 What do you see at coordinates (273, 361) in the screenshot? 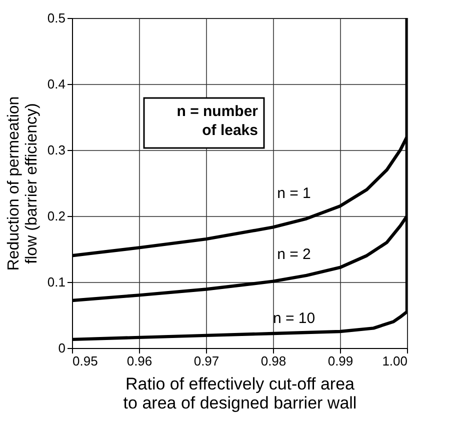
I see `x-tick-label: 0.98` at bounding box center [273, 361].